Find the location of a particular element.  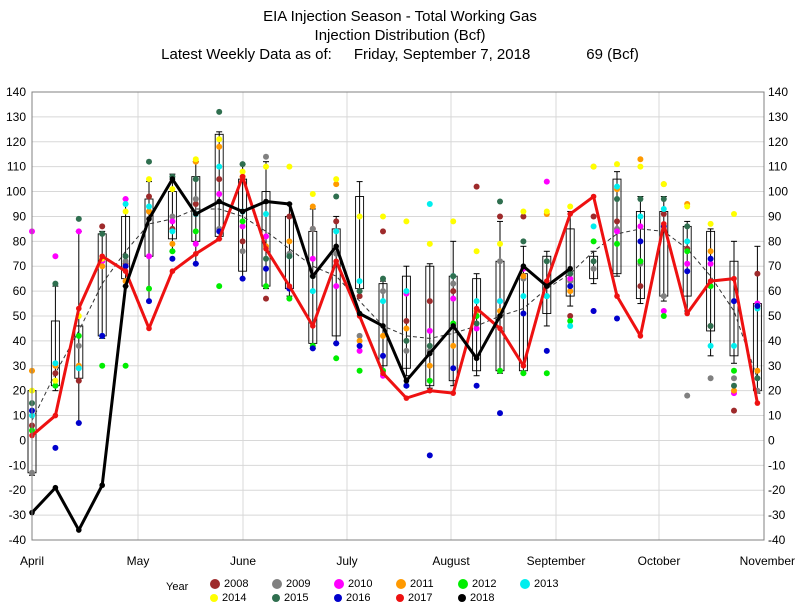

y-tick-label-left: 100 is located at coordinates (16, 192).